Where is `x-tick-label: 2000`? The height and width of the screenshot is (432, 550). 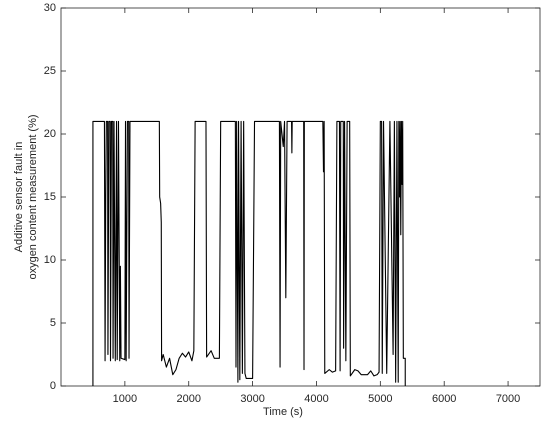
x-tick-label: 2000 is located at coordinates (188, 399).